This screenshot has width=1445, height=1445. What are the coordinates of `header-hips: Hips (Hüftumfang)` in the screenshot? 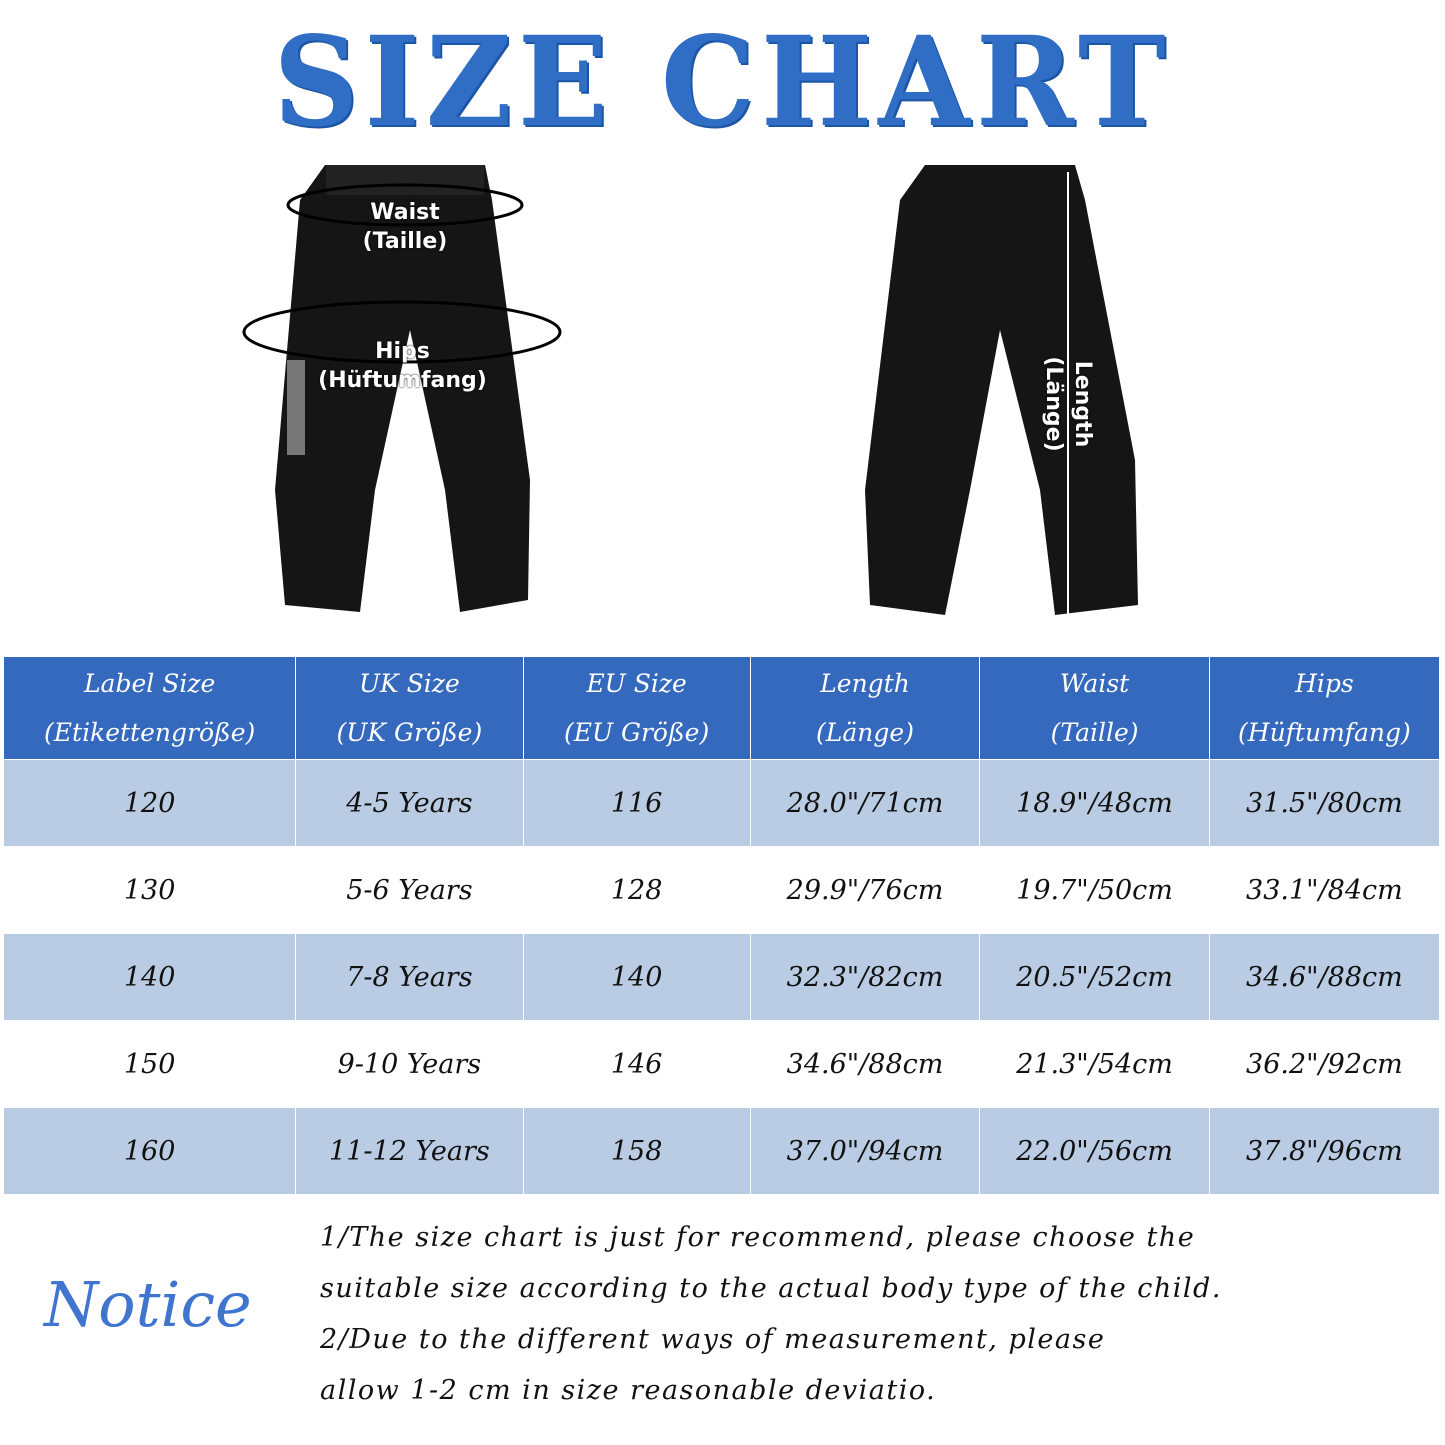 It's located at (1324, 708).